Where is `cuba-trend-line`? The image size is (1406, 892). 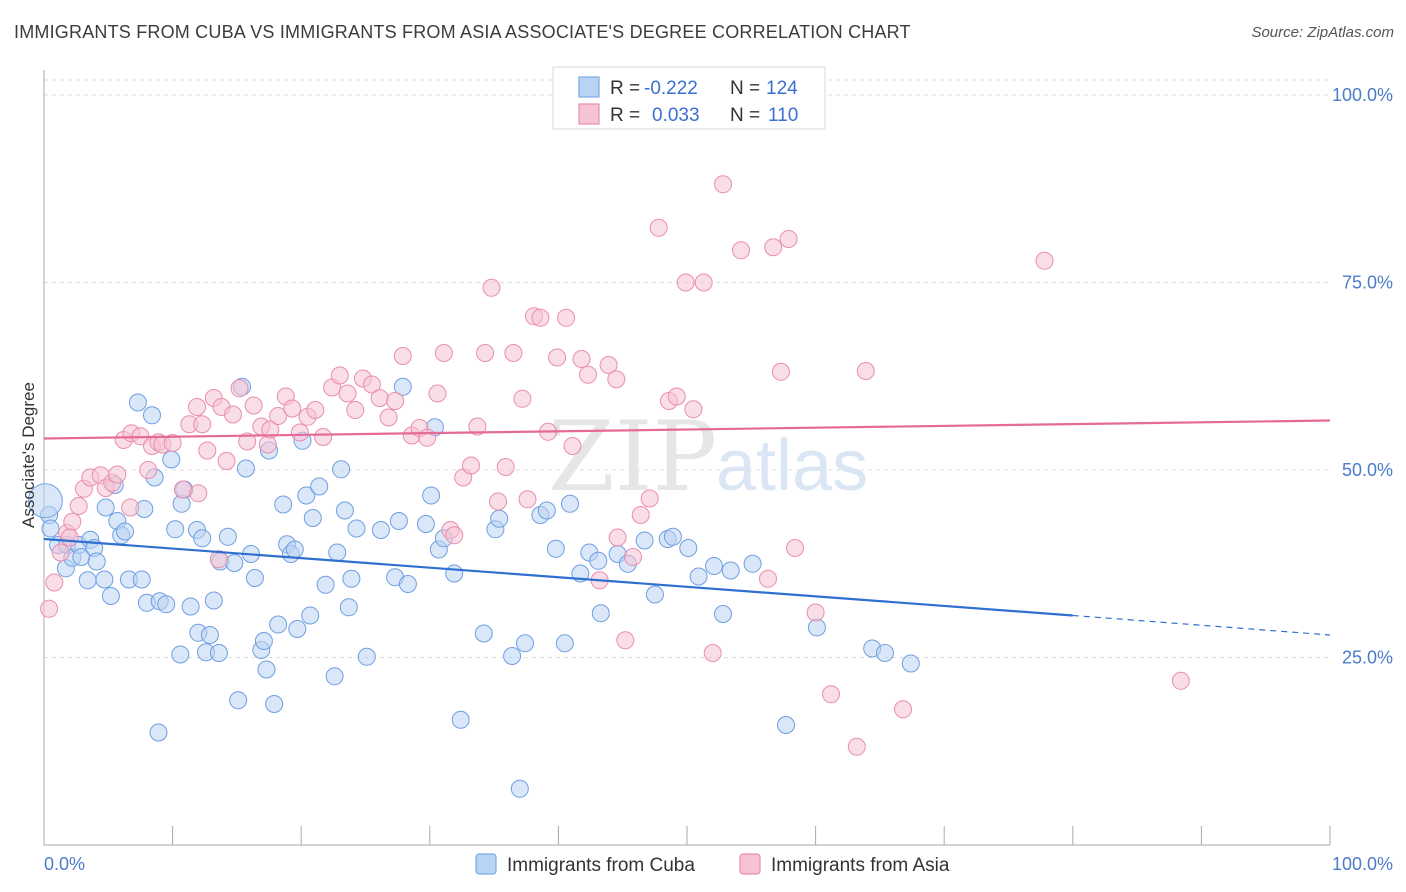
cuba-trend-line is located at coordinates (558, 577).